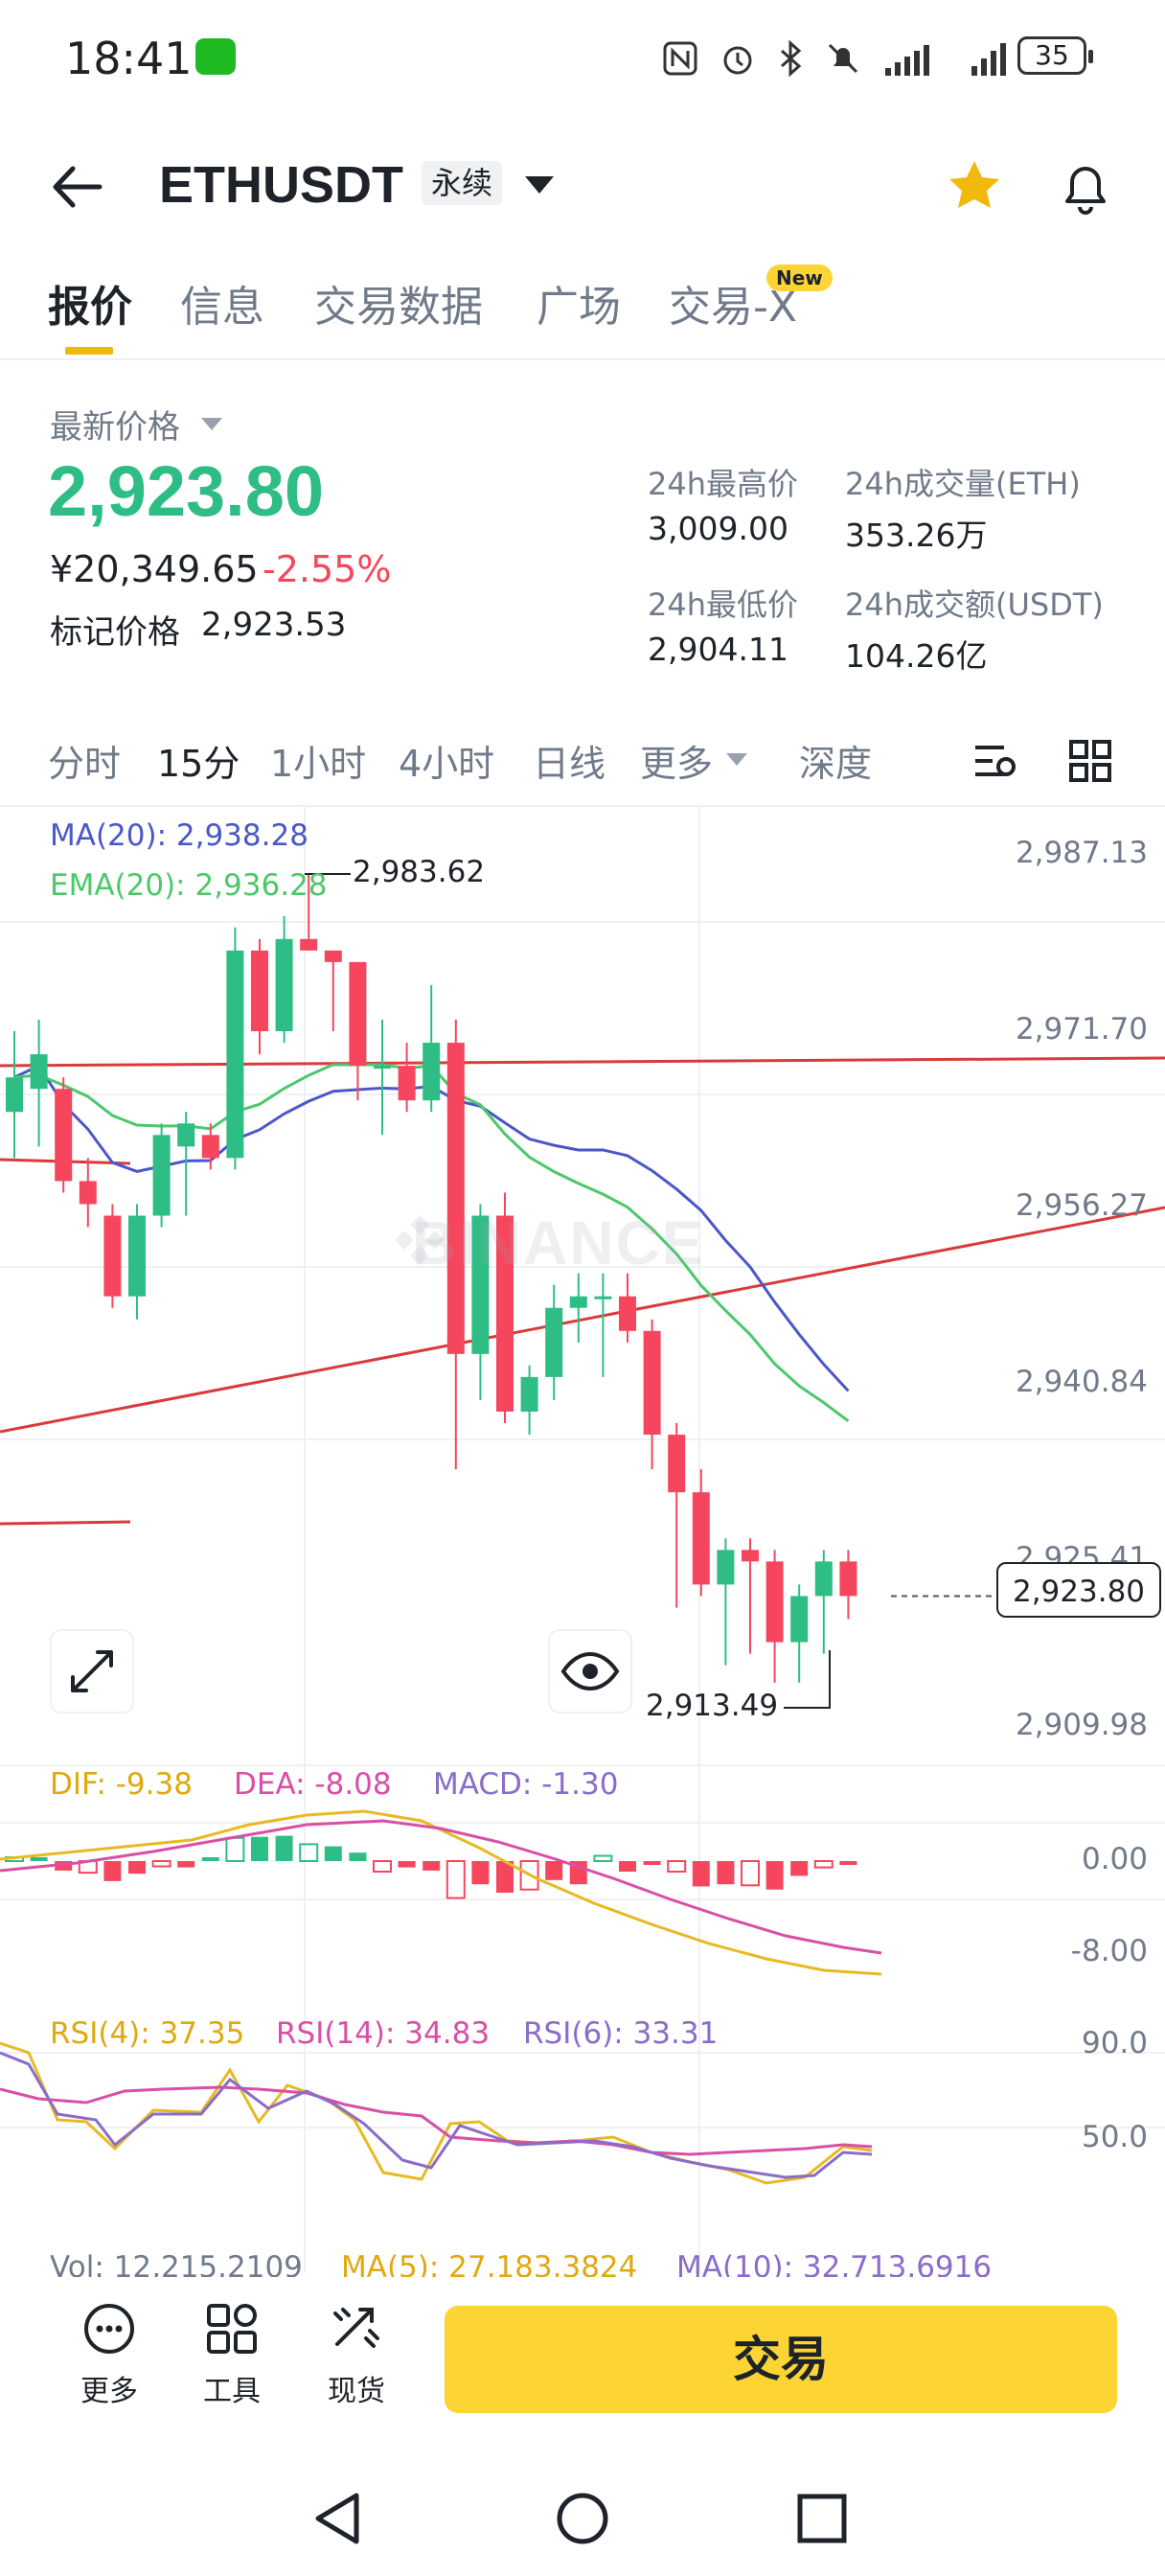 The width and height of the screenshot is (1165, 2576). I want to click on volume-eth: 353.26万, so click(917, 535).